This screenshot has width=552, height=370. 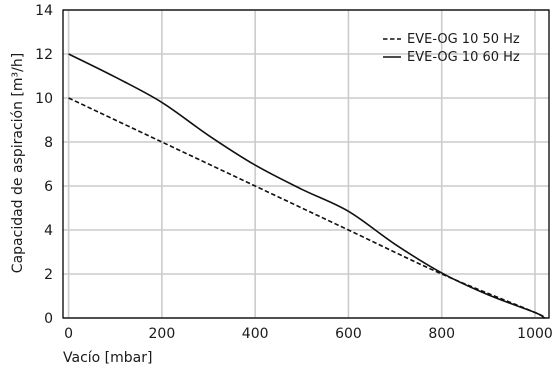 I want to click on y-tick-label: 6, so click(x=48, y=187).